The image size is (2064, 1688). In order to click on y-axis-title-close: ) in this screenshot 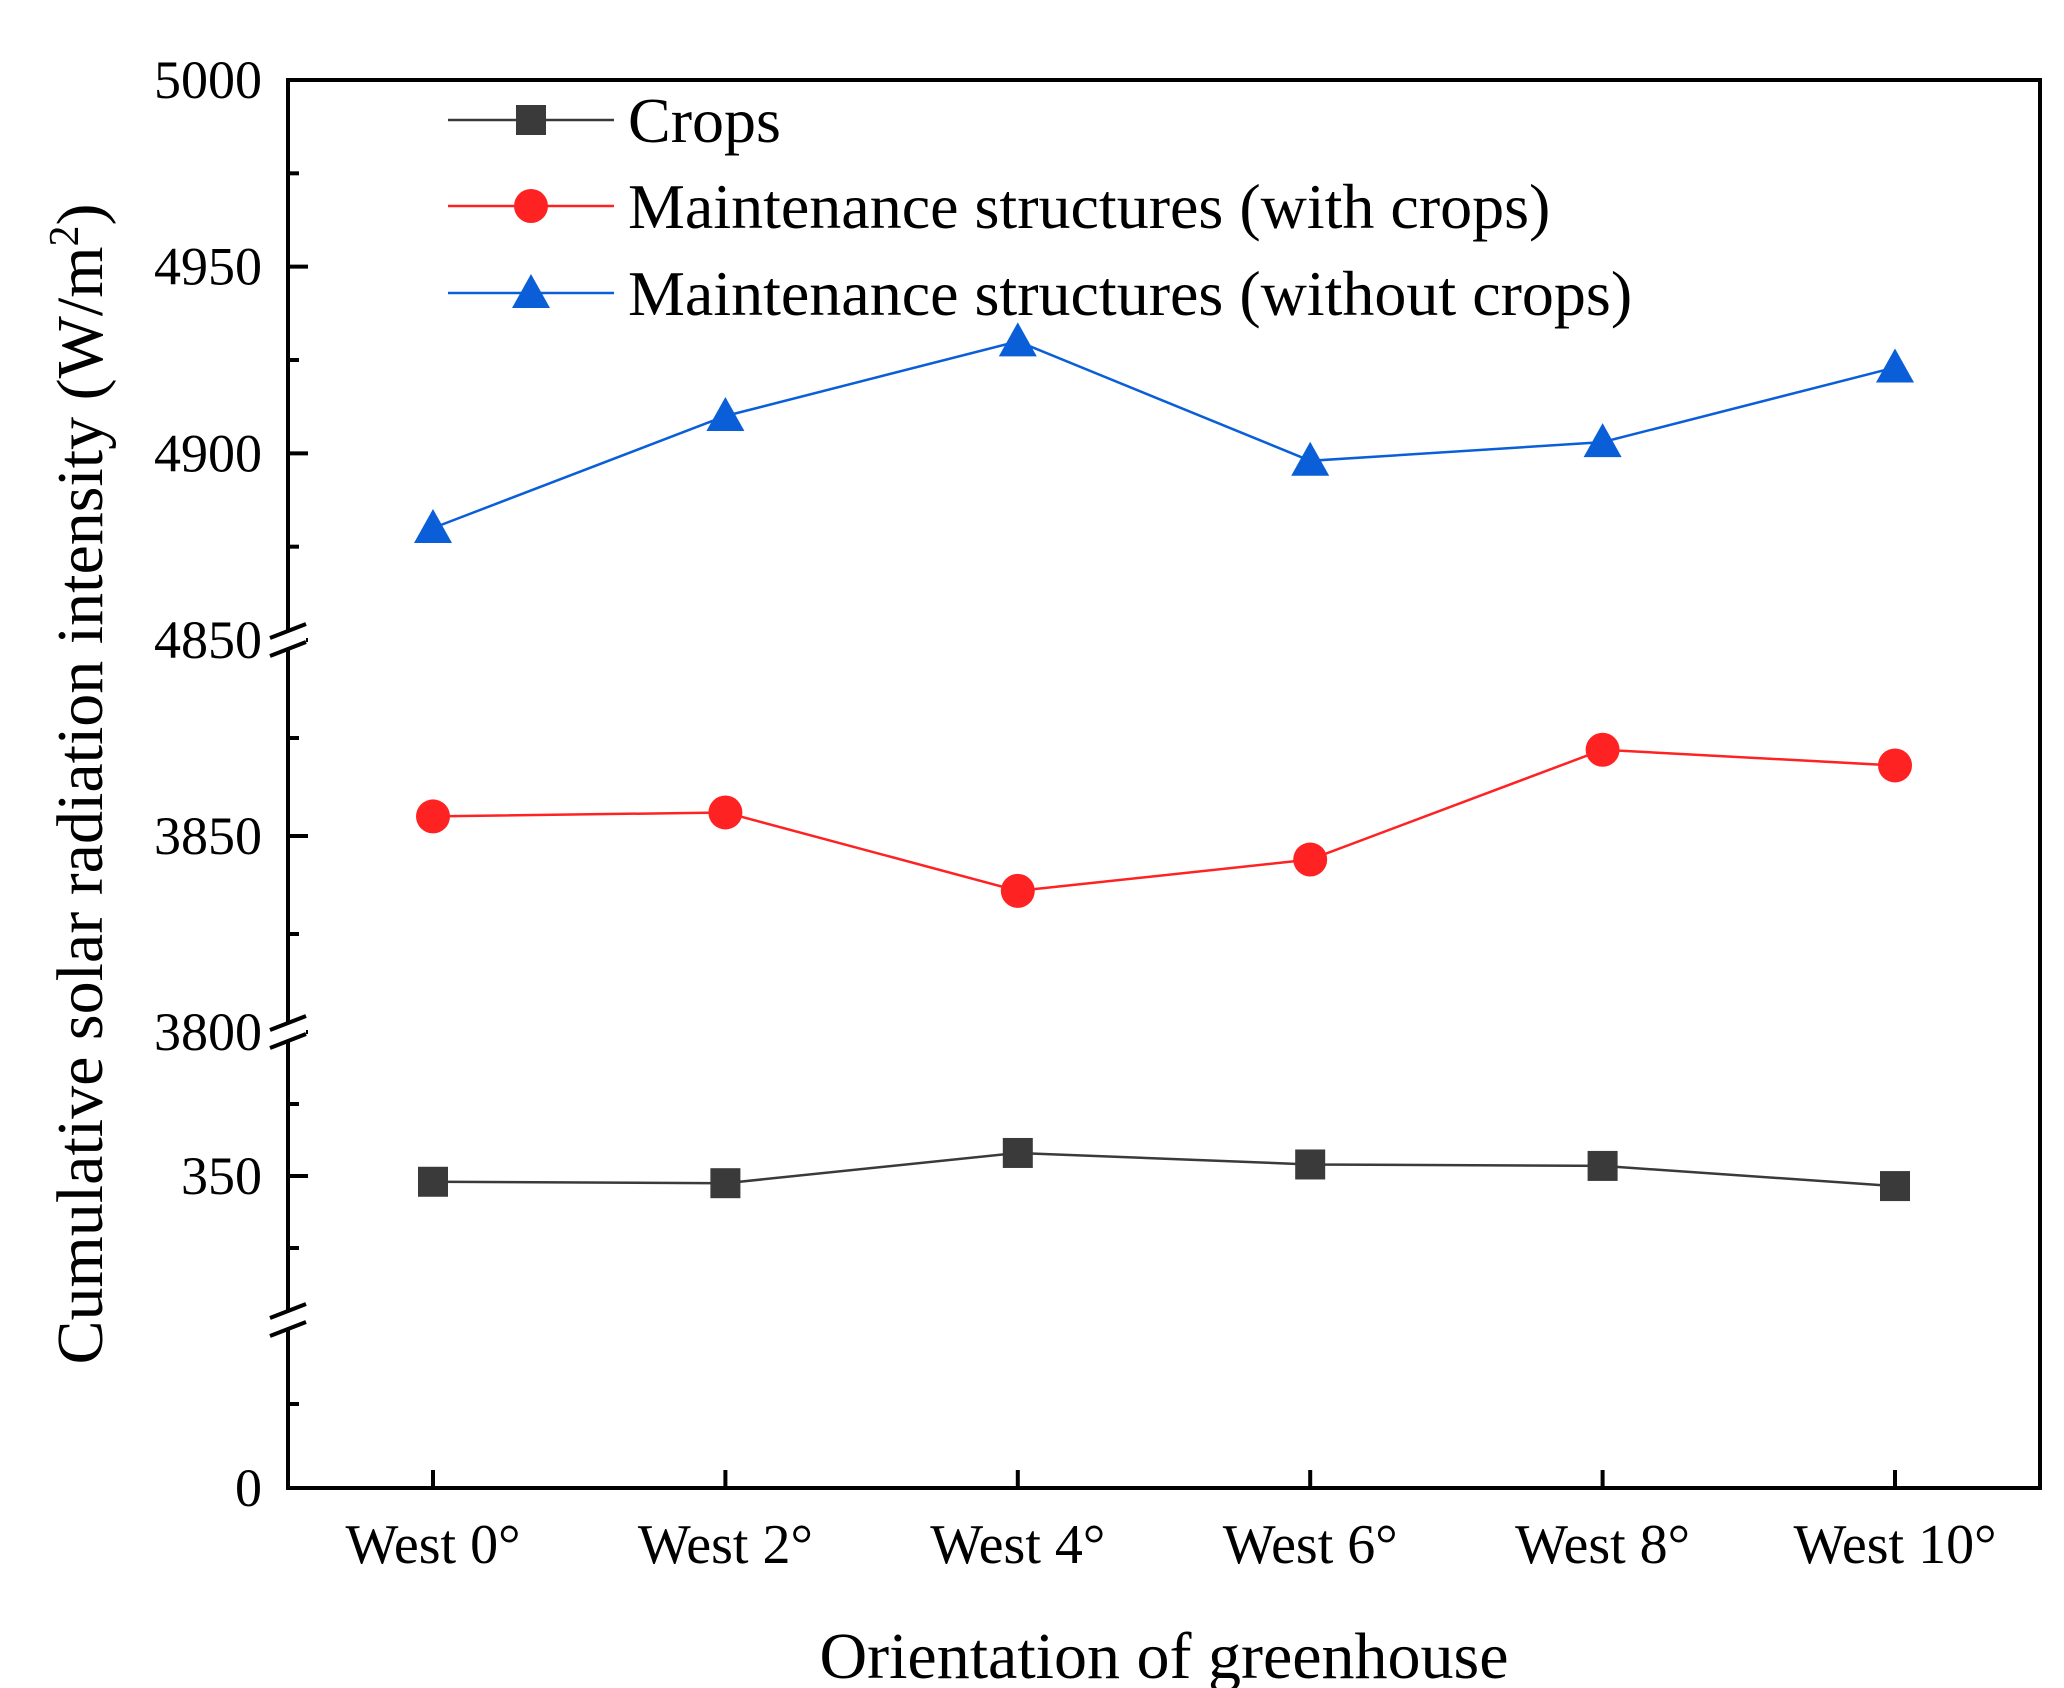, I will do `click(80, 214)`.